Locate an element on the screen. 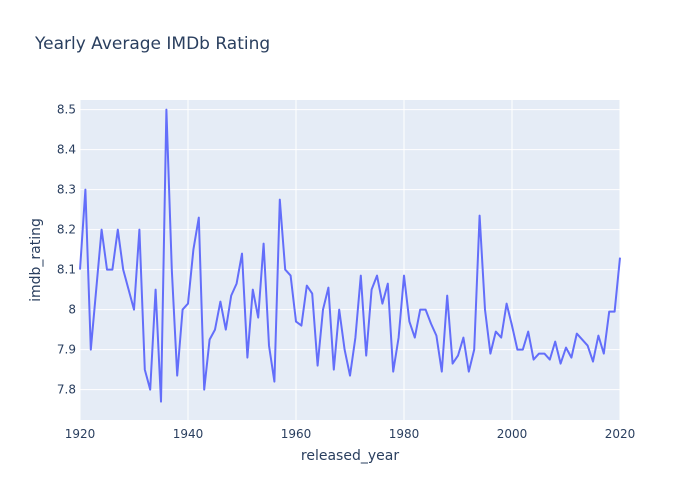 This screenshot has height=500, width=700. y-tick-label: 7.8 is located at coordinates (66, 390).